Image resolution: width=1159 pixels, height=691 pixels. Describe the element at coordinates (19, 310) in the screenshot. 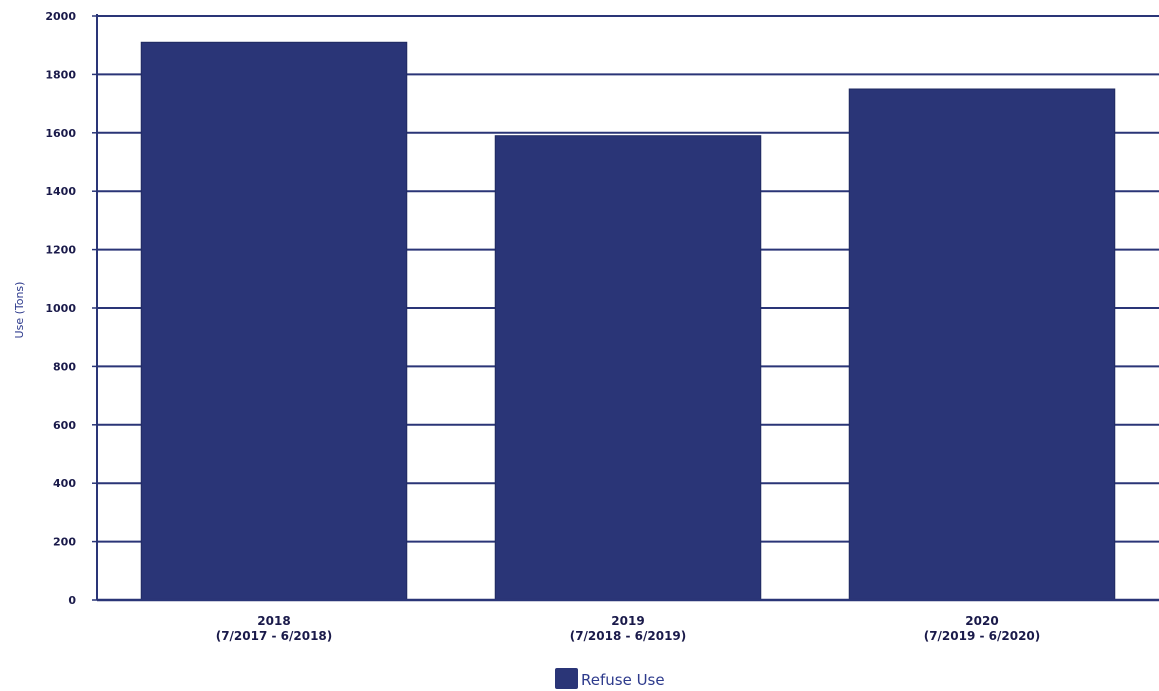

I see `y-axis-title: Use (Tons)` at that location.